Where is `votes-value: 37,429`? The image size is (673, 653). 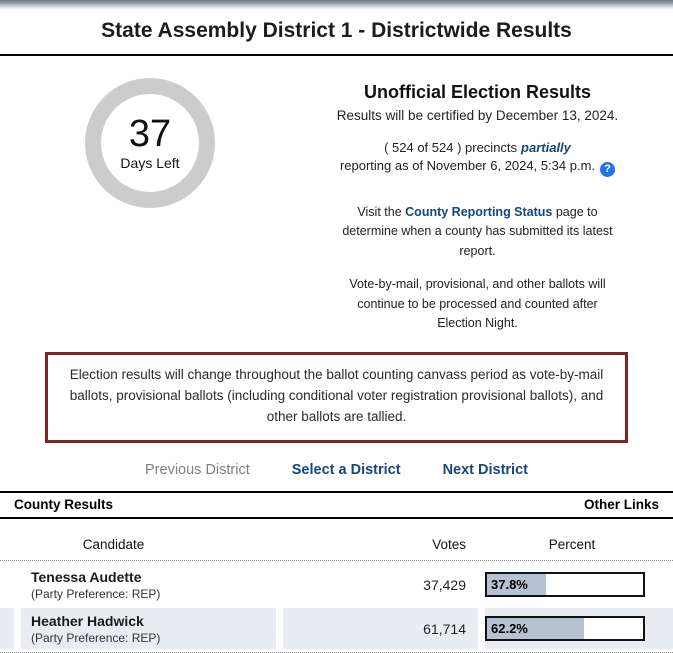
votes-value: 37,429 is located at coordinates (380, 585).